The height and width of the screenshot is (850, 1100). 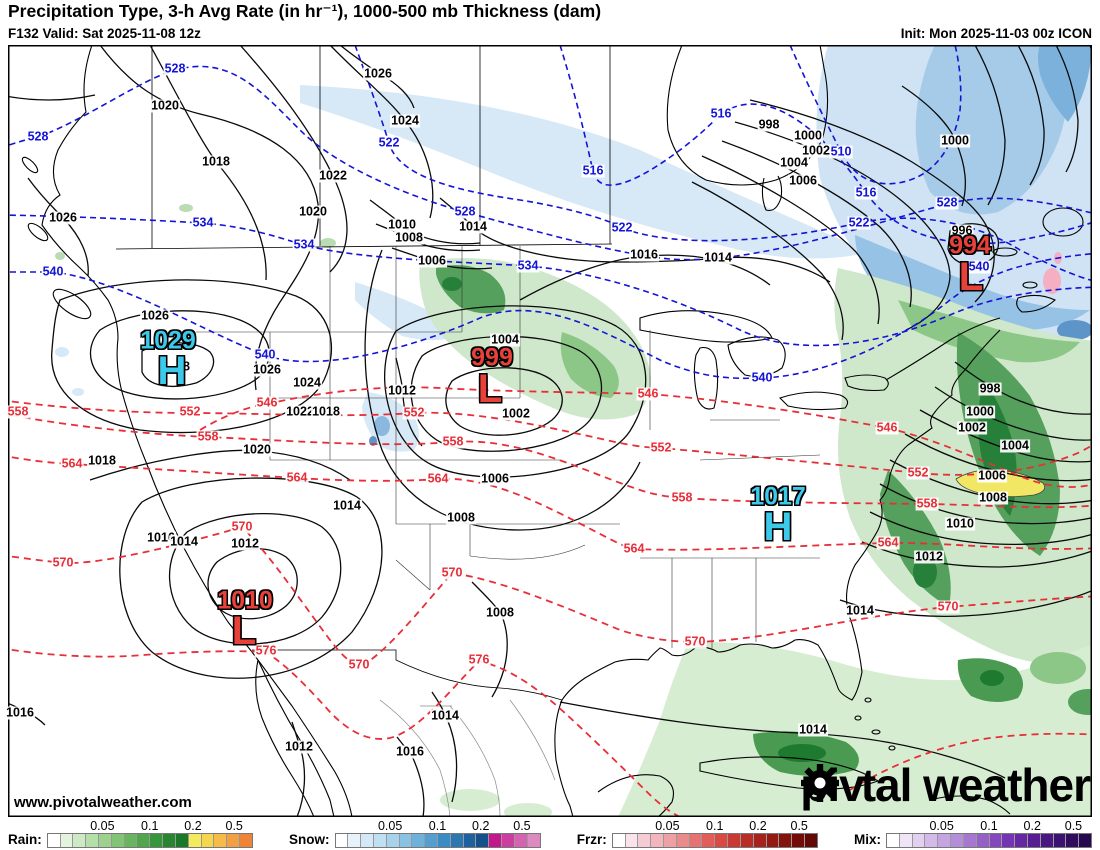 What do you see at coordinates (267, 402) in the screenshot?
I see `contour-label: 546` at bounding box center [267, 402].